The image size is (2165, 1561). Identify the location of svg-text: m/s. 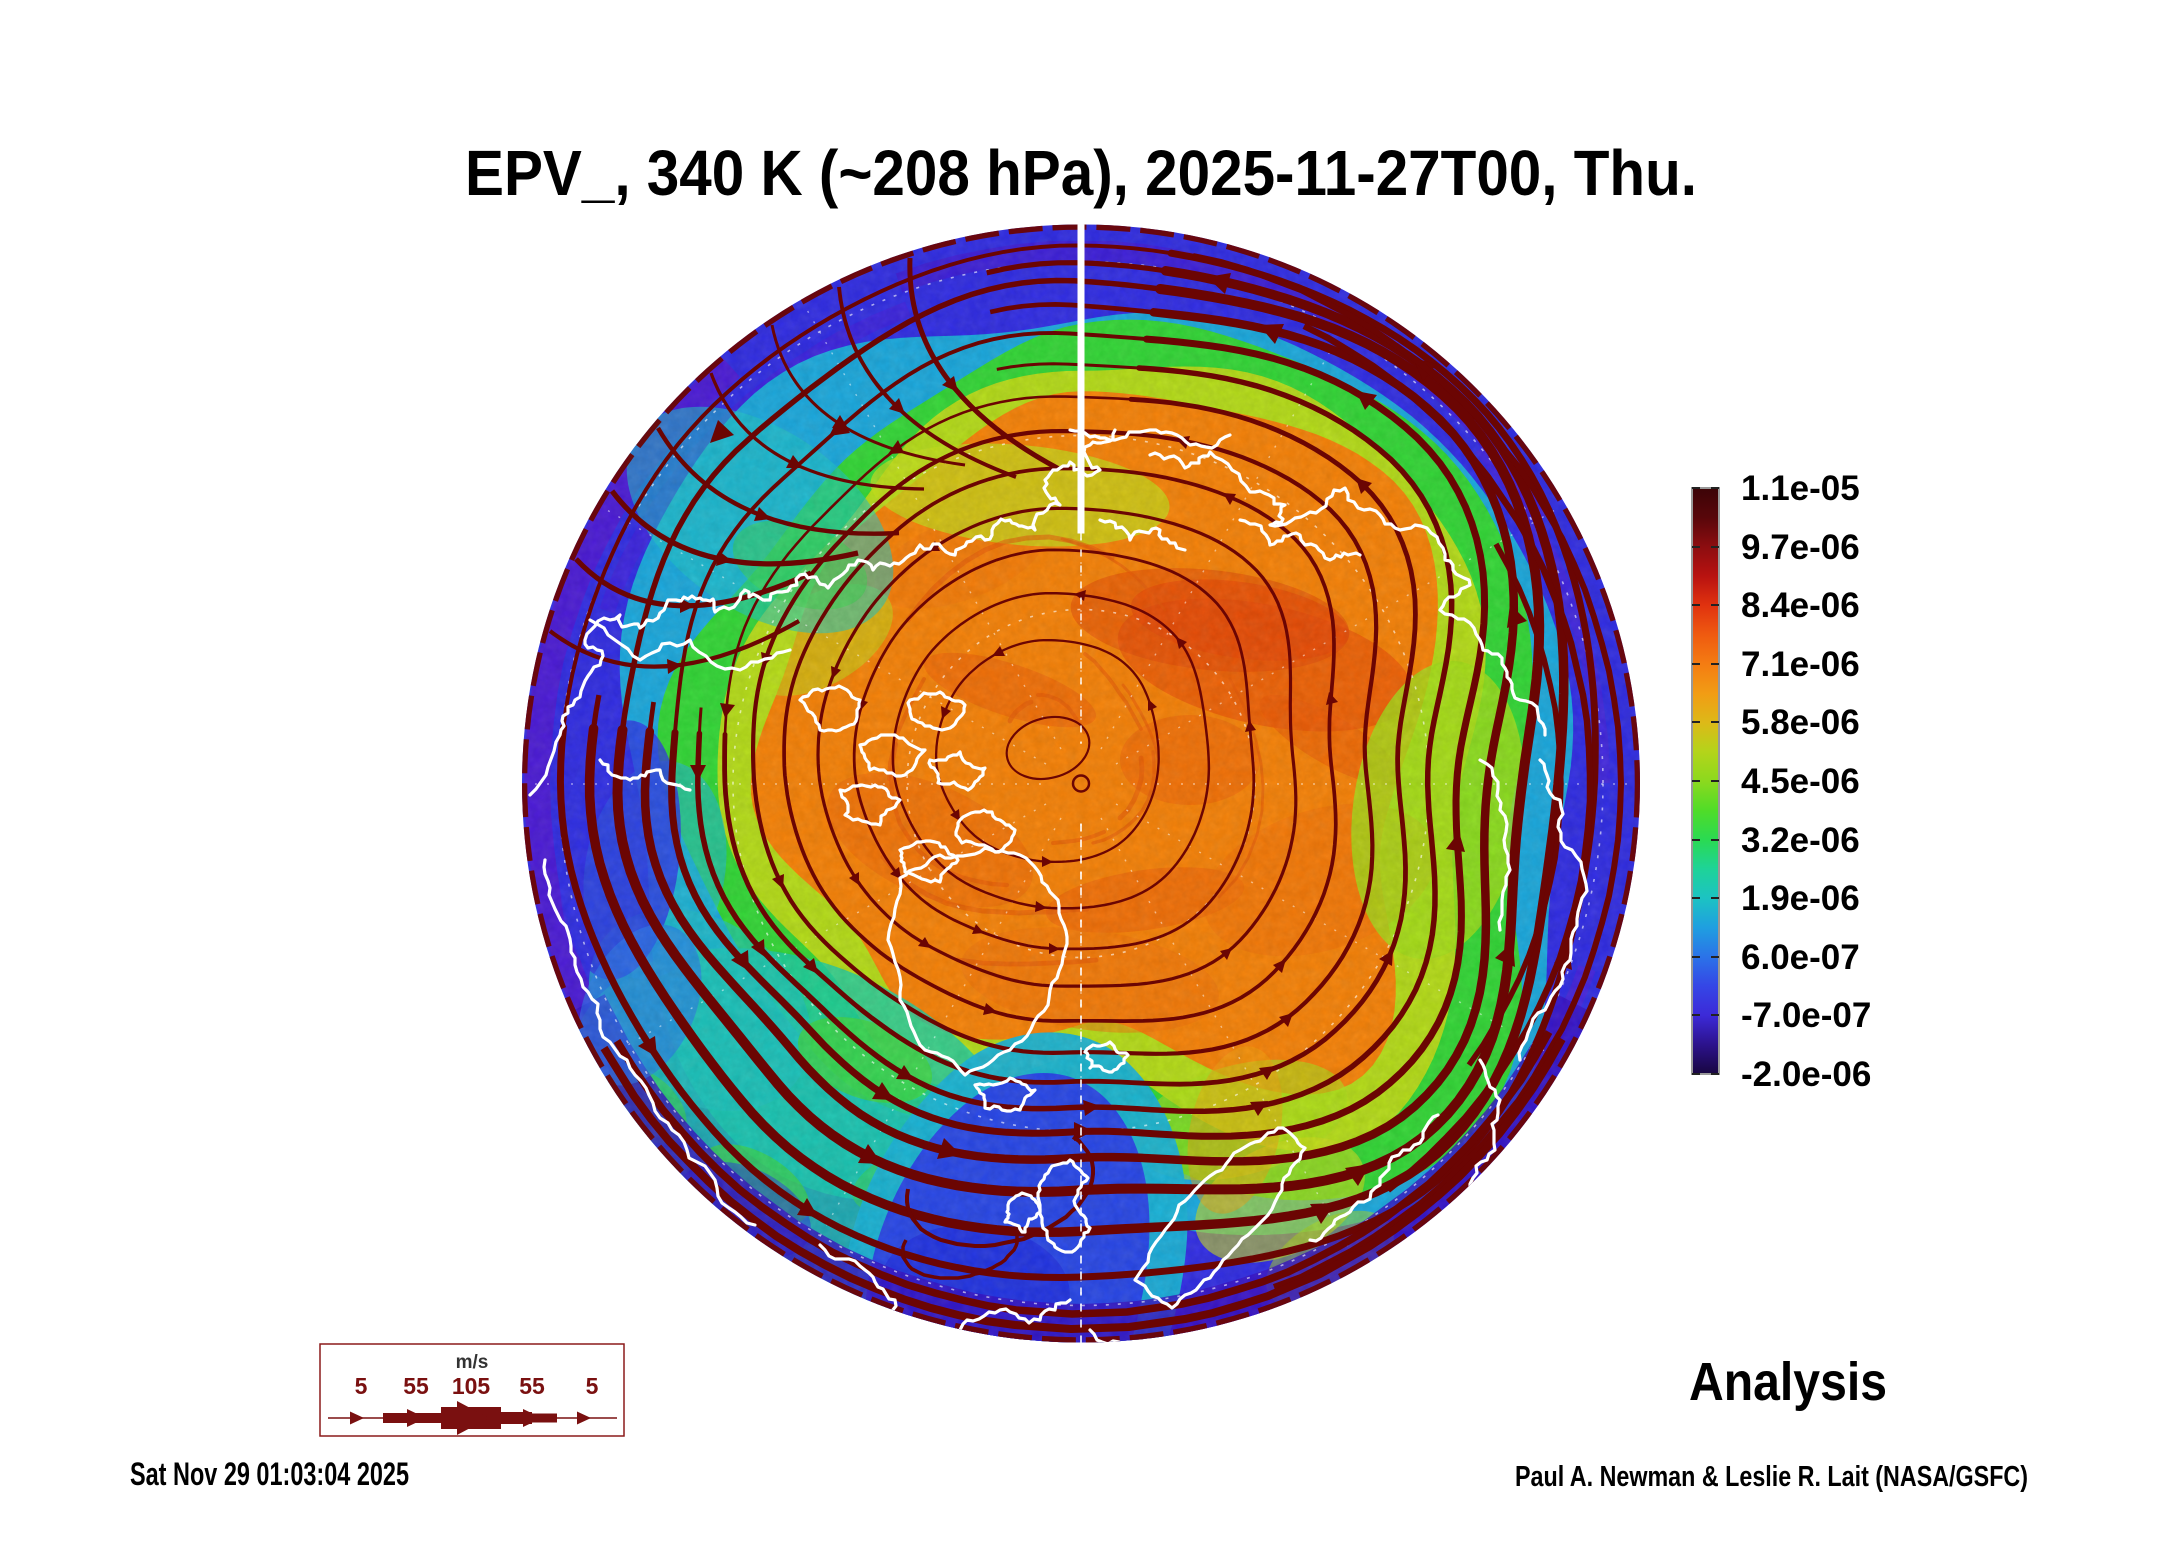
(472, 1362).